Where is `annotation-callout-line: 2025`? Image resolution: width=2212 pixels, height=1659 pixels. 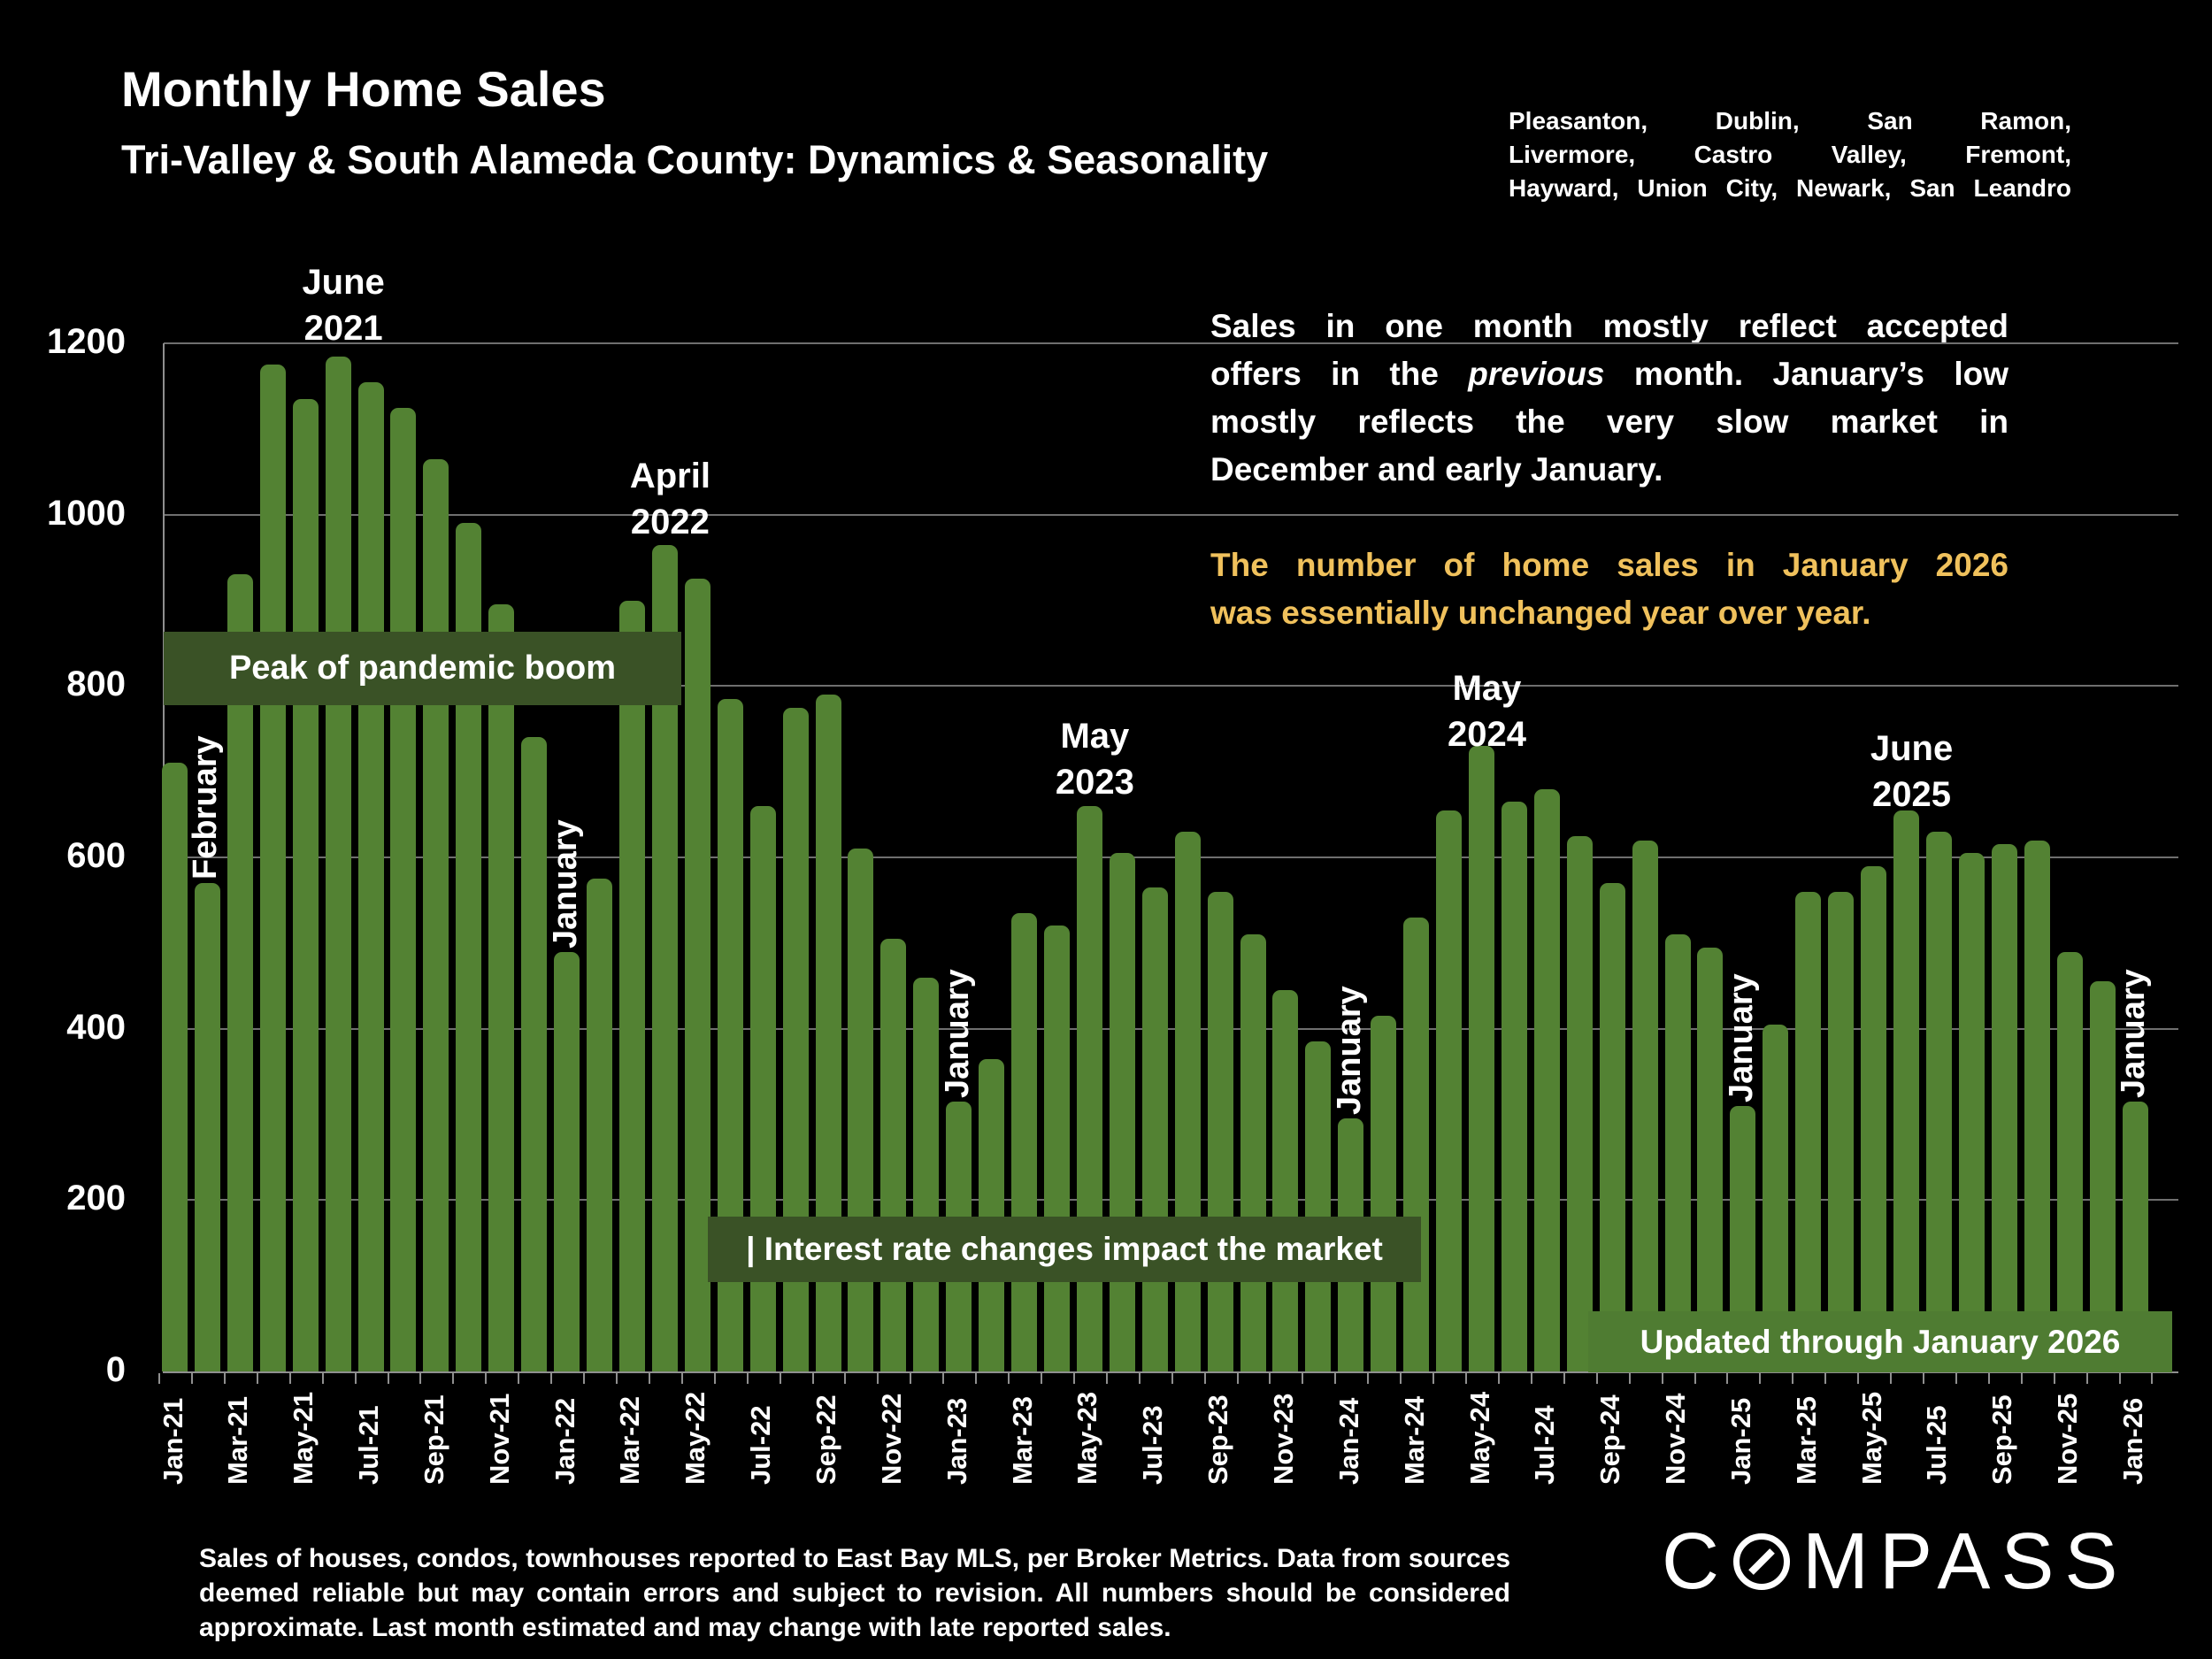 annotation-callout-line: 2025 is located at coordinates (1912, 795).